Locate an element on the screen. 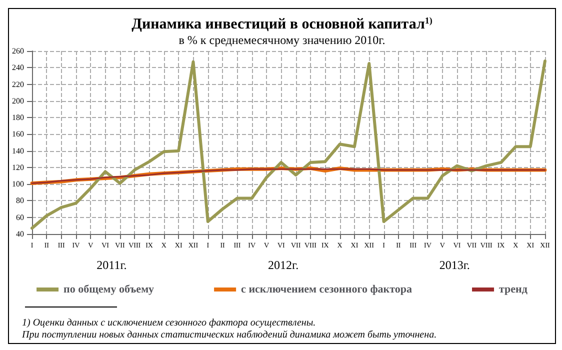 This screenshot has width=562, height=350. y-tick-label: 180 is located at coordinates (18, 117).